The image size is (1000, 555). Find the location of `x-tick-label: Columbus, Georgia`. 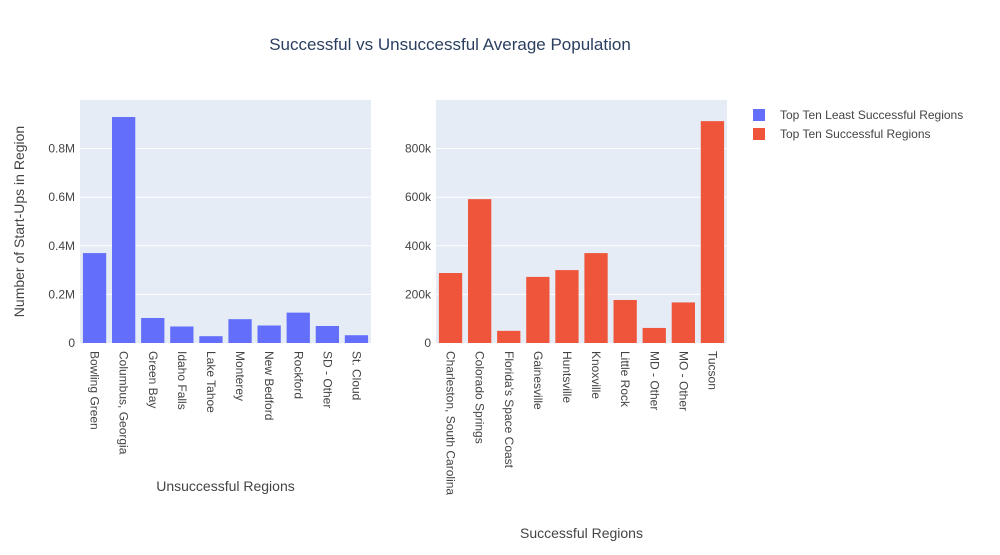

x-tick-label: Columbus, Georgia is located at coordinates (124, 403).